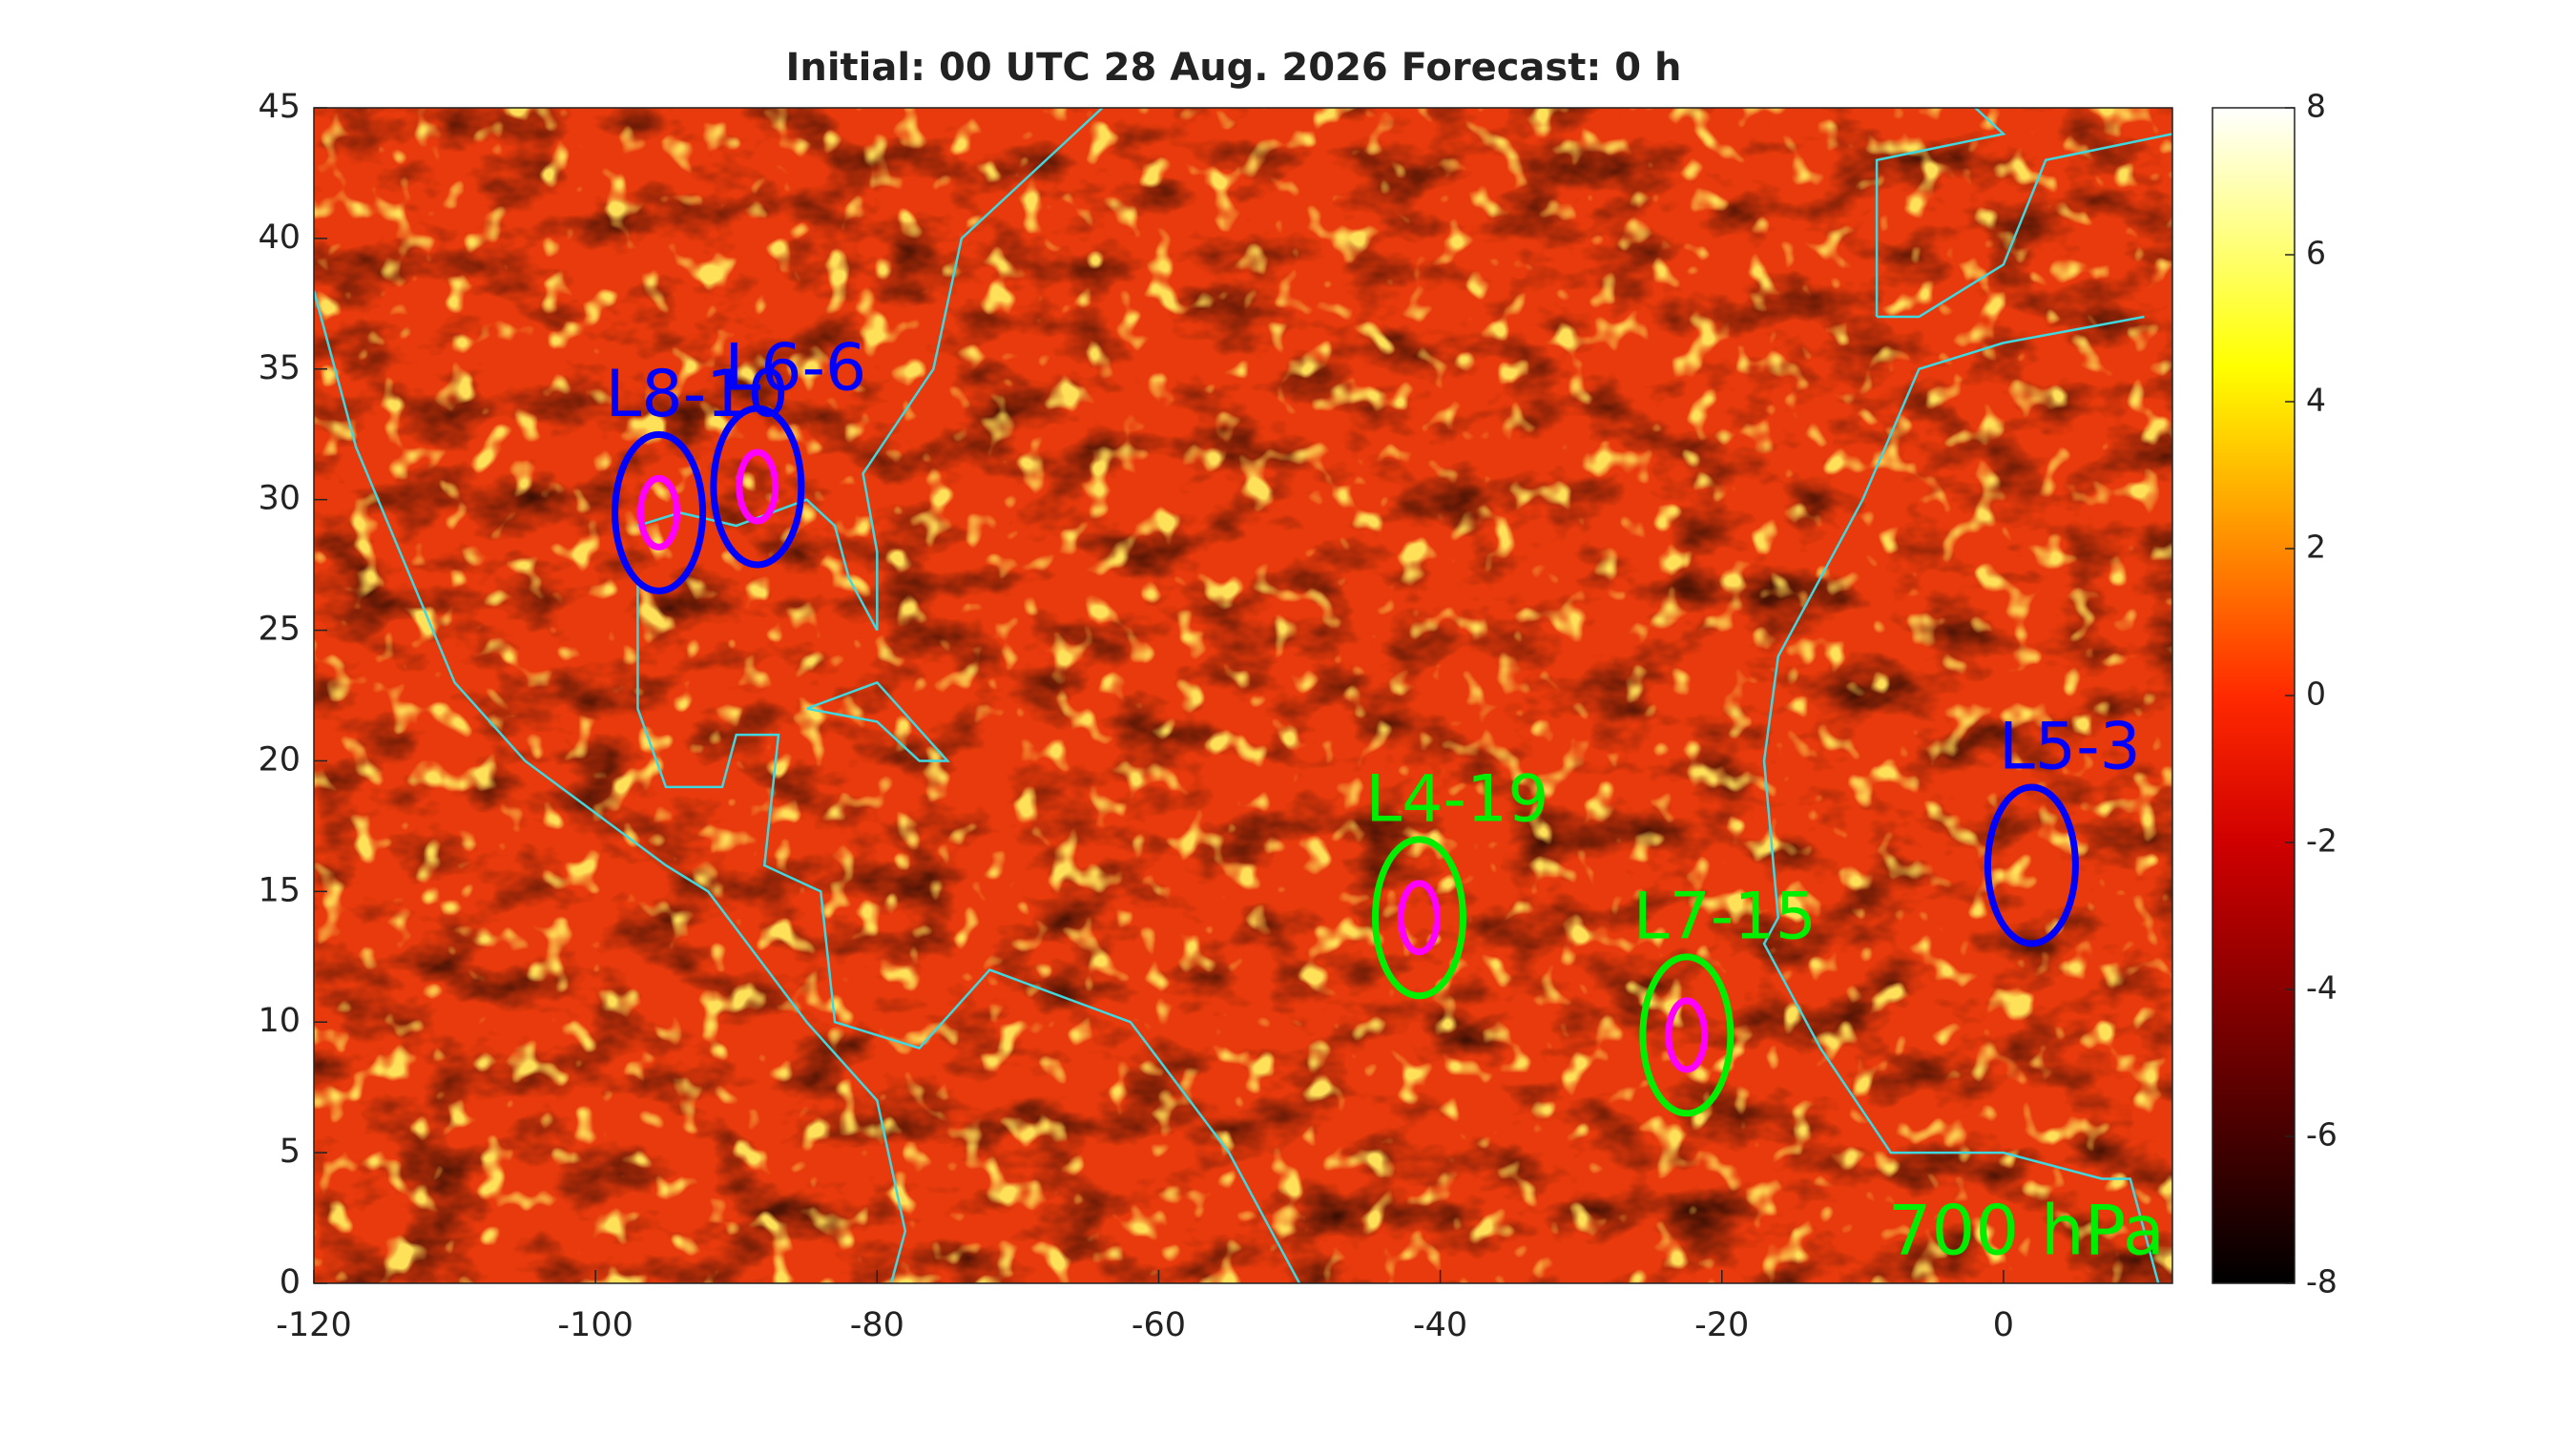 Image resolution: width=2576 pixels, height=1435 pixels. What do you see at coordinates (2321, 1135) in the screenshot?
I see `colorbar-tick-label: -6` at bounding box center [2321, 1135].